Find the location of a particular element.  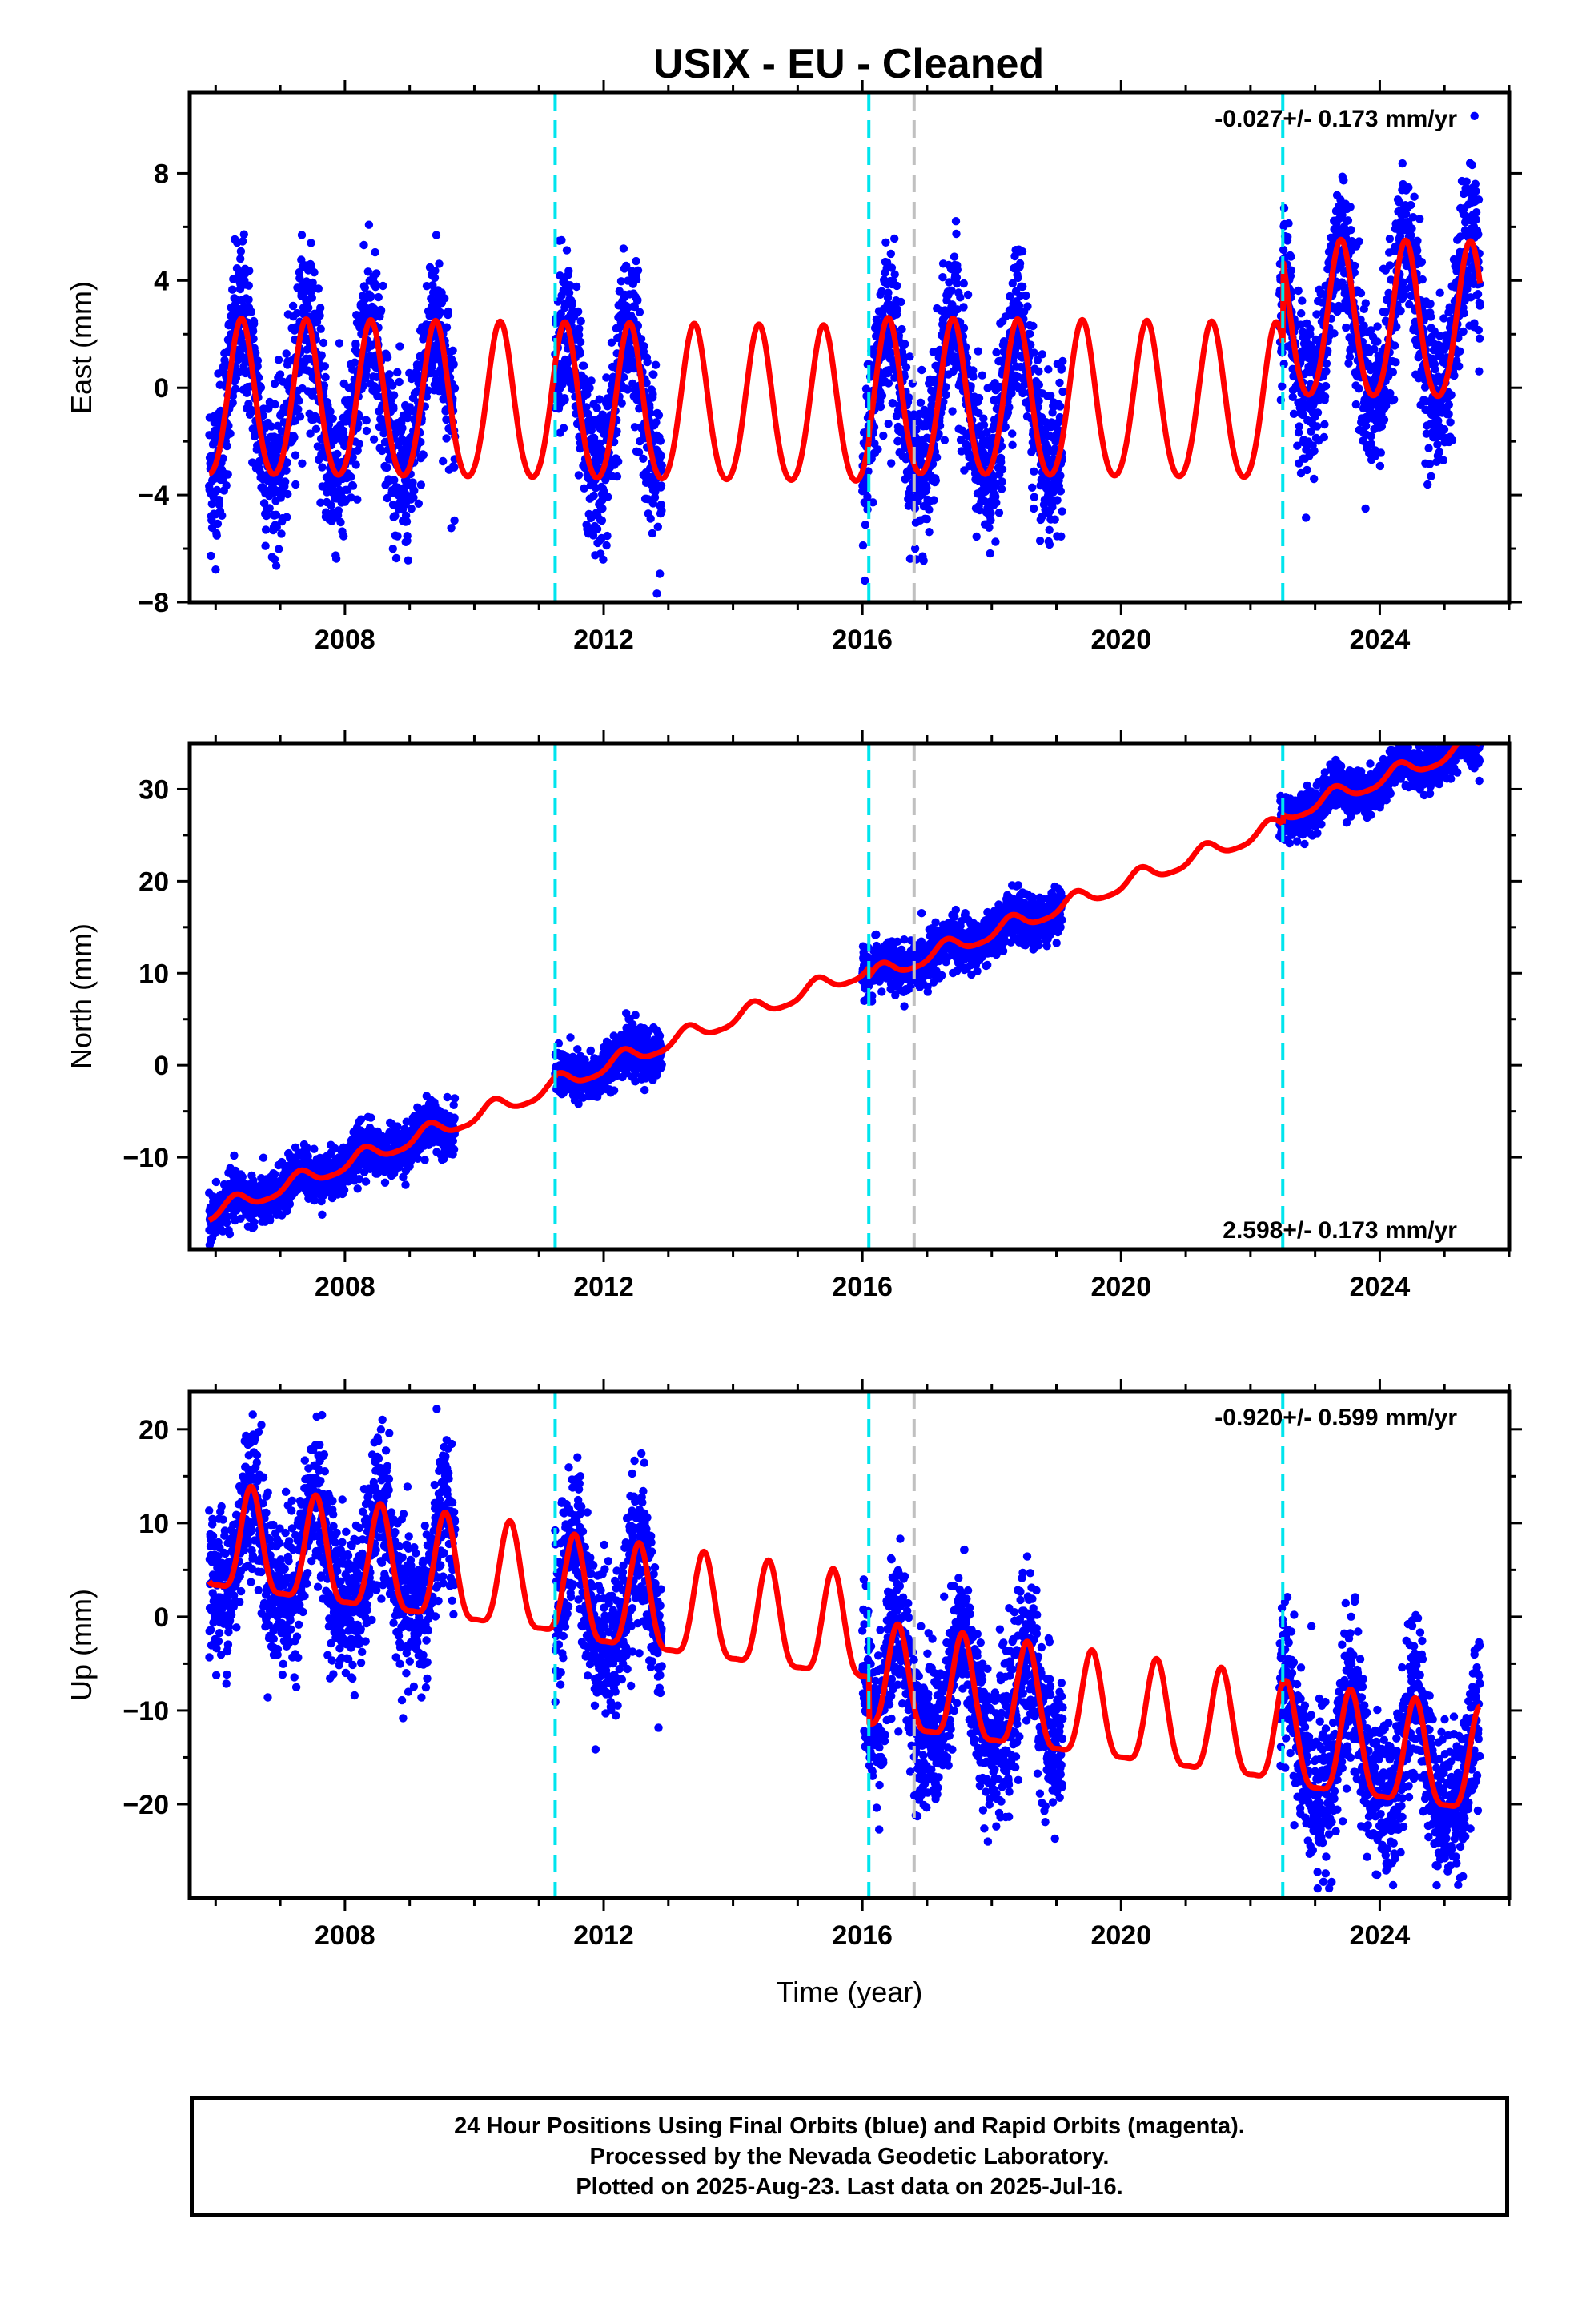

east-x-tick-label: 2008 is located at coordinates (345, 640).